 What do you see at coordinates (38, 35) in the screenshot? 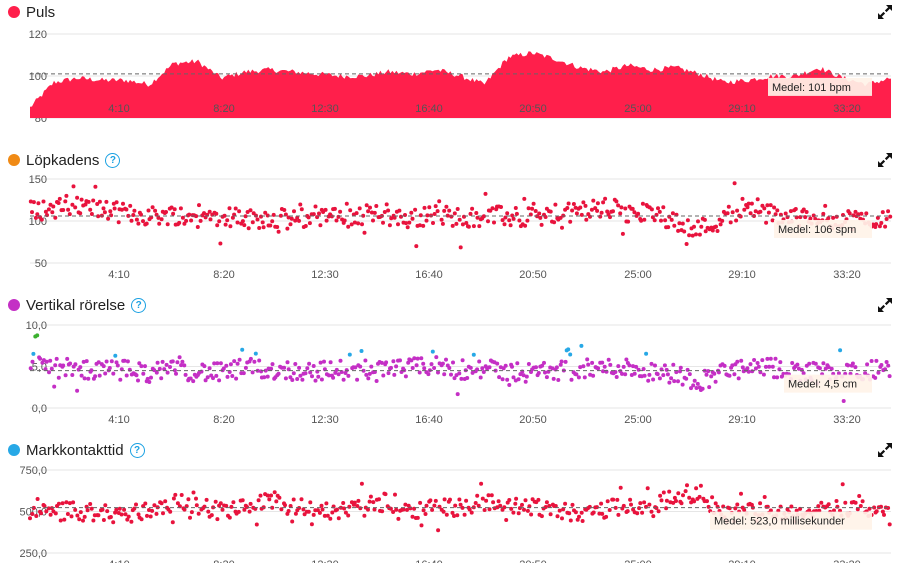
I see `y-tick-label: 120` at bounding box center [38, 35].